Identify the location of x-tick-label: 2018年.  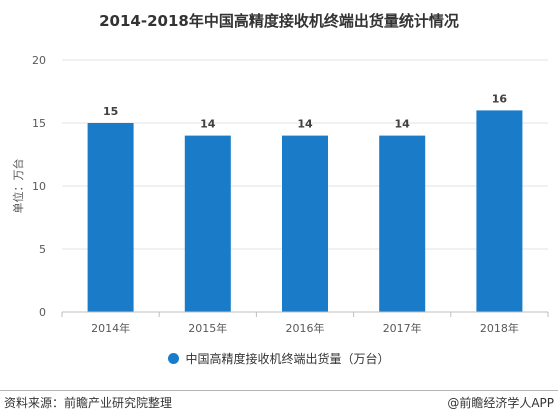
(499, 328).